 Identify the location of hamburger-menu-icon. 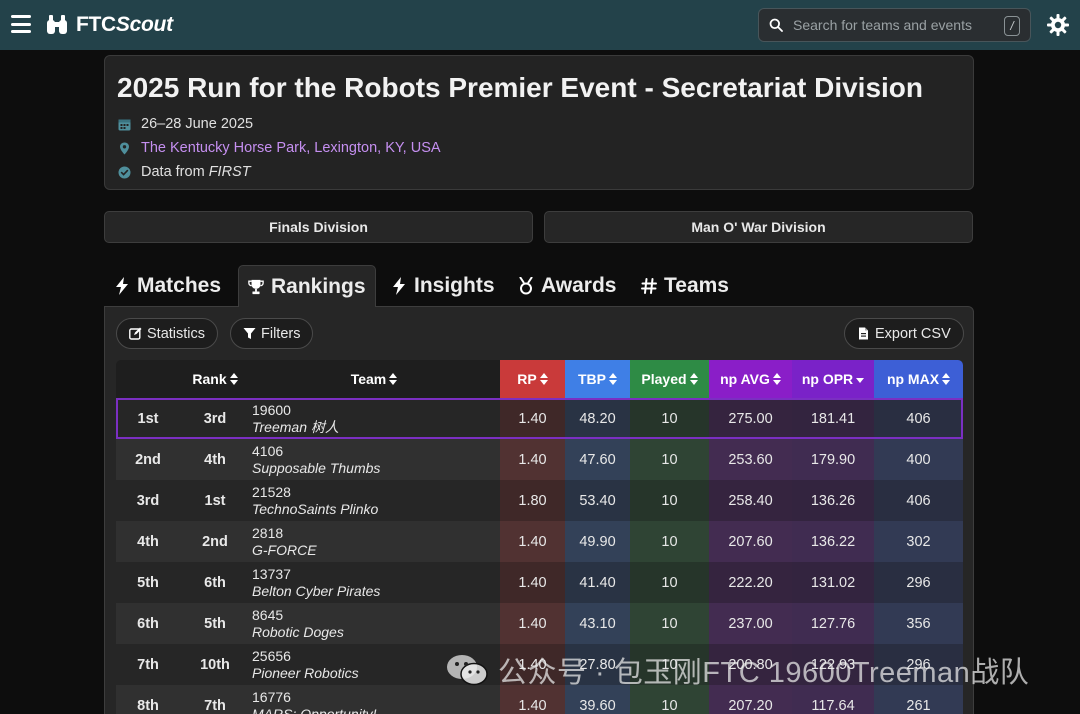
(21, 24).